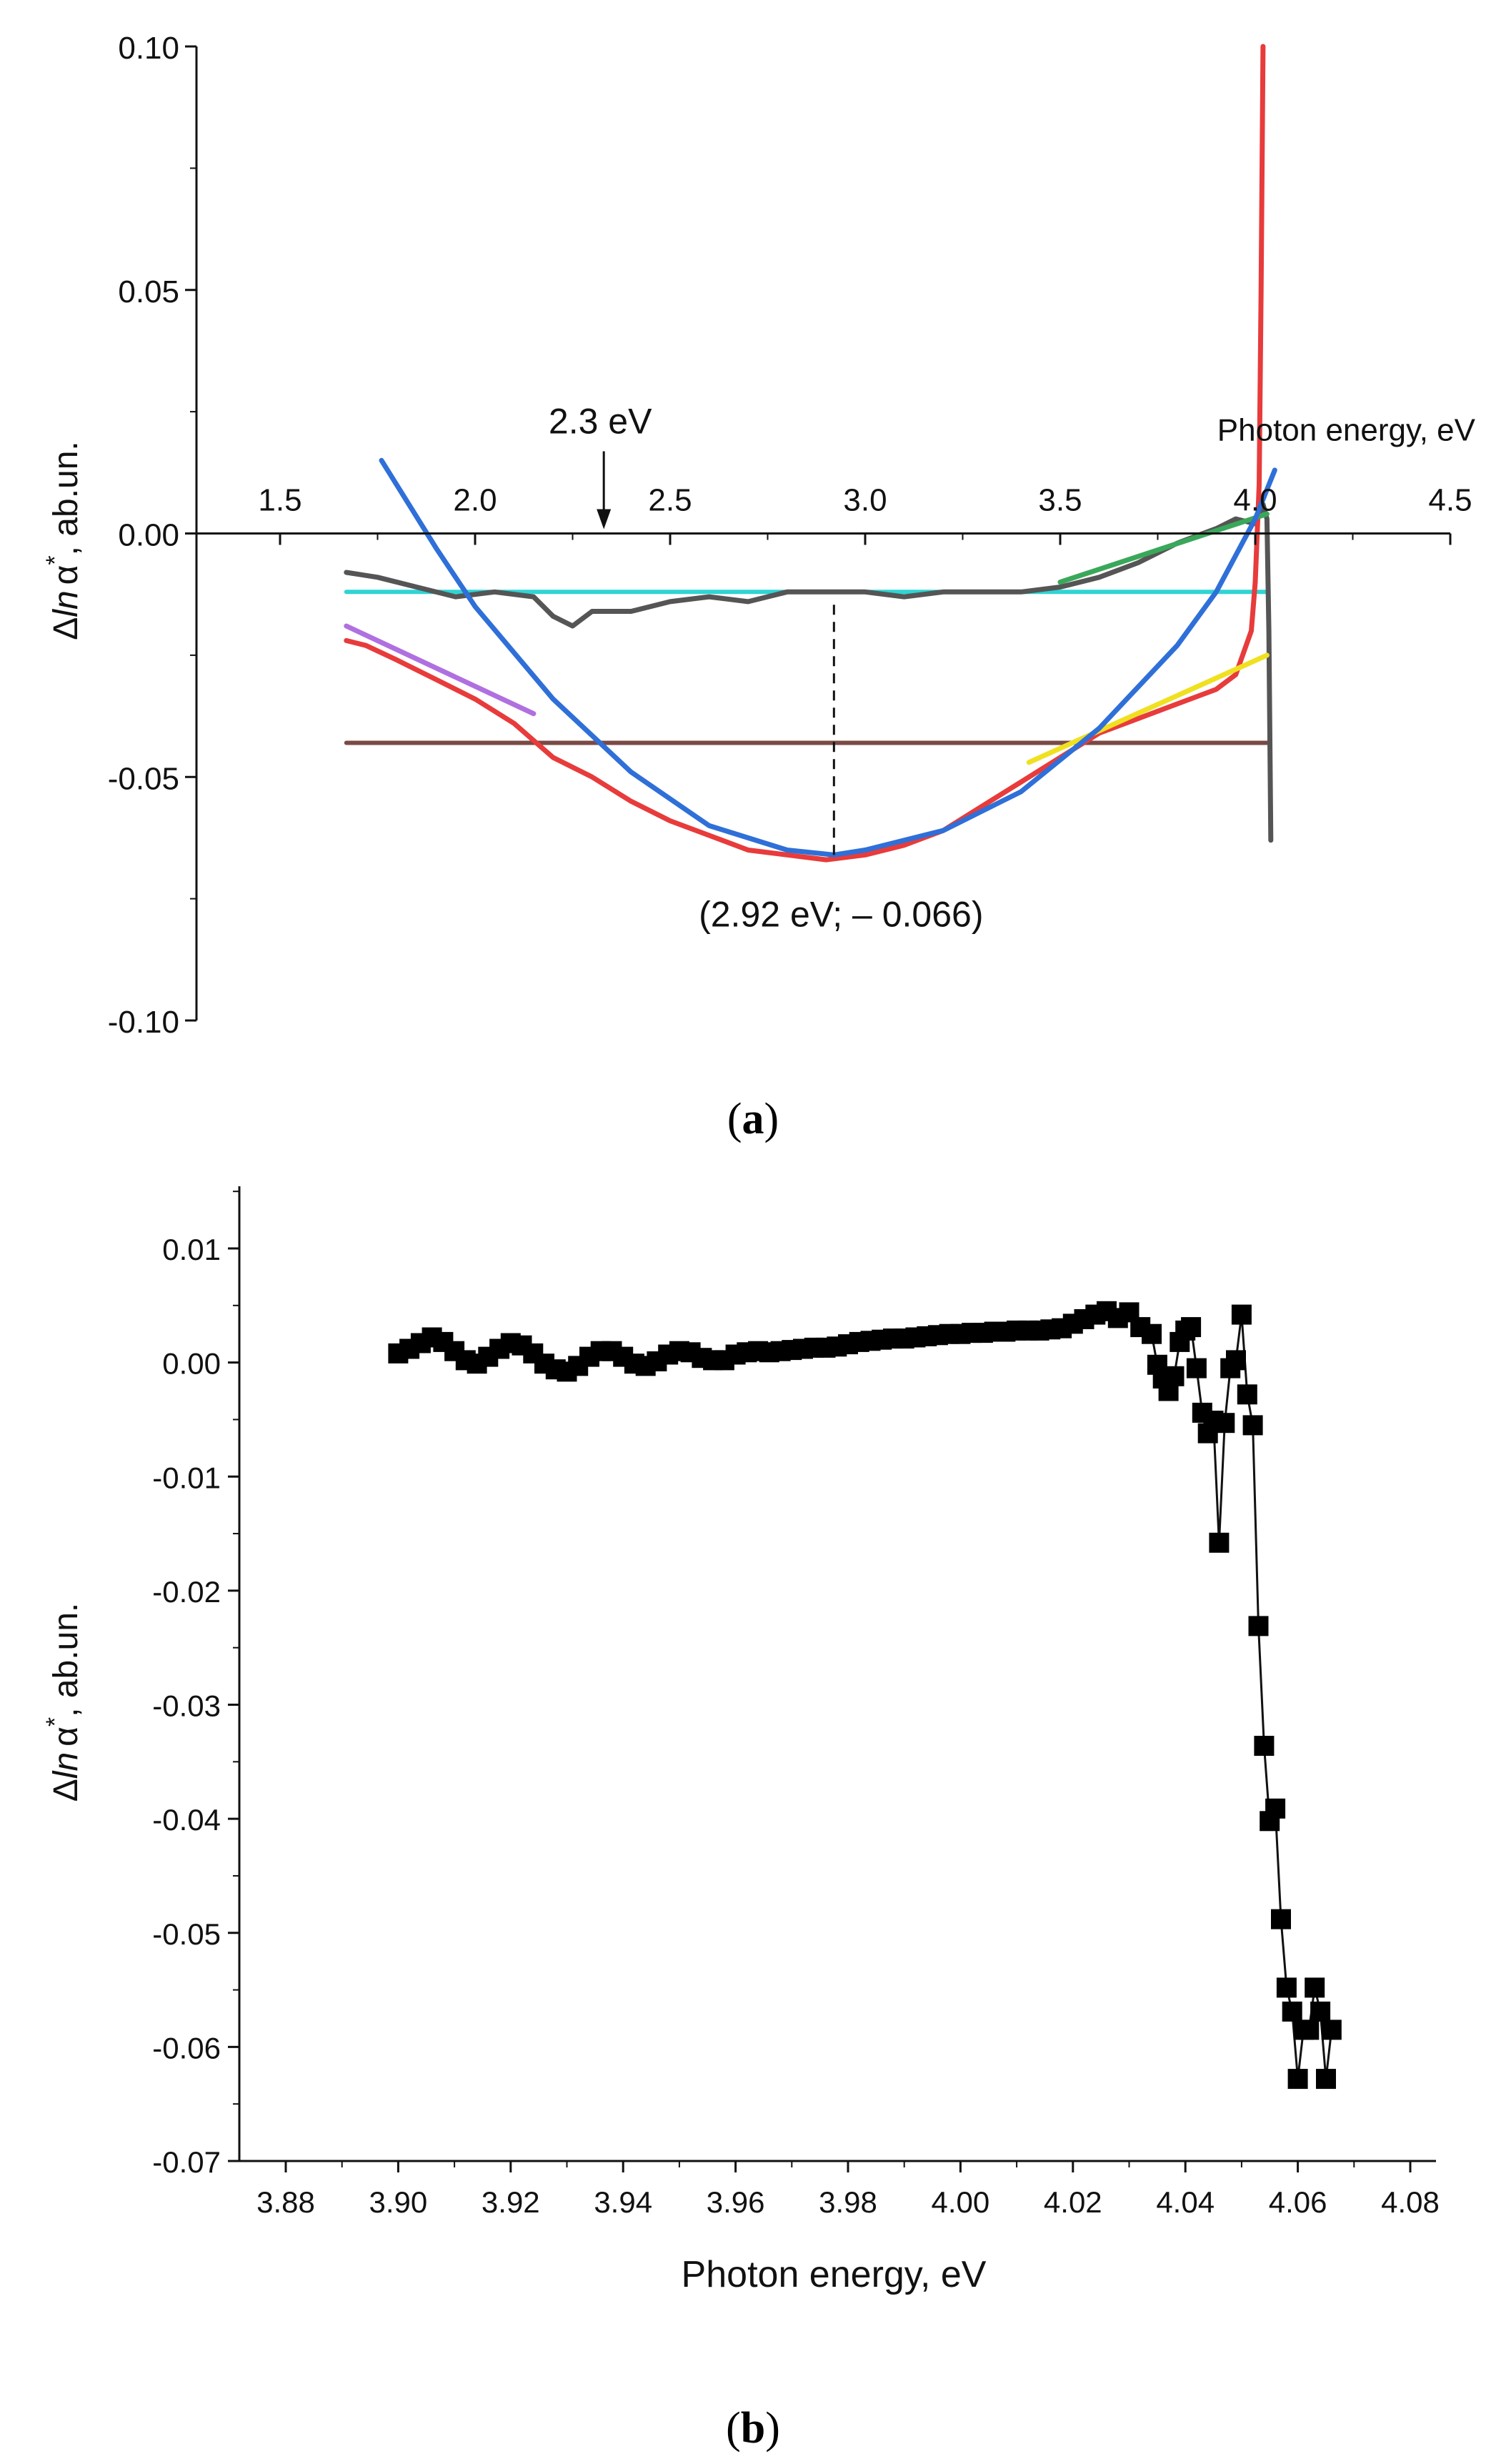 The image size is (1506, 2464). What do you see at coordinates (144, 779) in the screenshot?
I see `y-tick-label: -0.05` at bounding box center [144, 779].